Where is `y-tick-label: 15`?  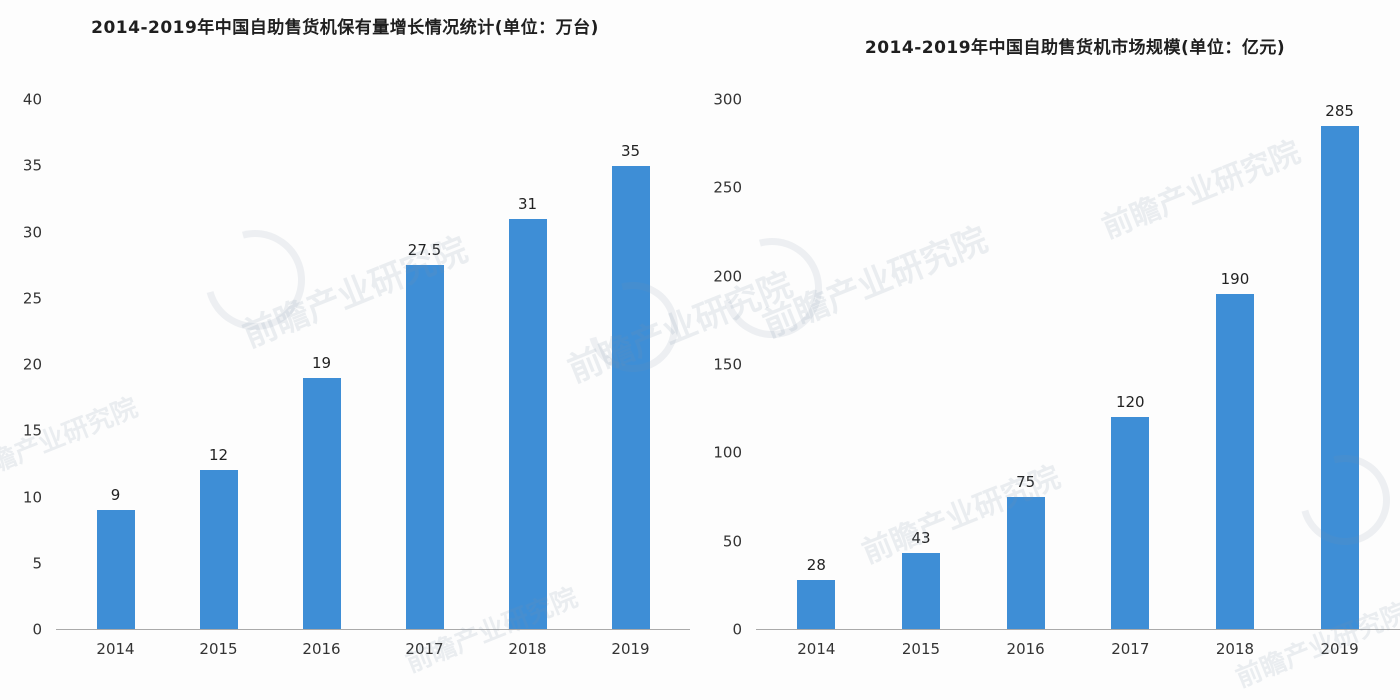 y-tick-label: 15 is located at coordinates (32, 430).